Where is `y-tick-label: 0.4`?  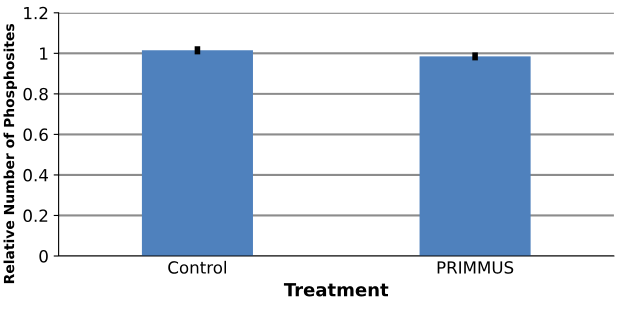
y-tick-label: 0.4 is located at coordinates (35, 175).